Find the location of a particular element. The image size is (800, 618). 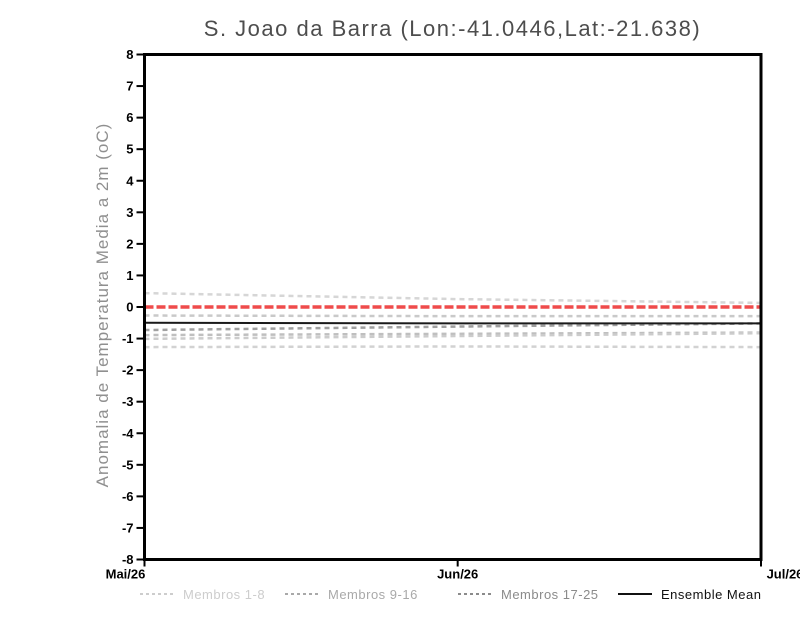

y-tick-label: 0 is located at coordinates (129, 307).